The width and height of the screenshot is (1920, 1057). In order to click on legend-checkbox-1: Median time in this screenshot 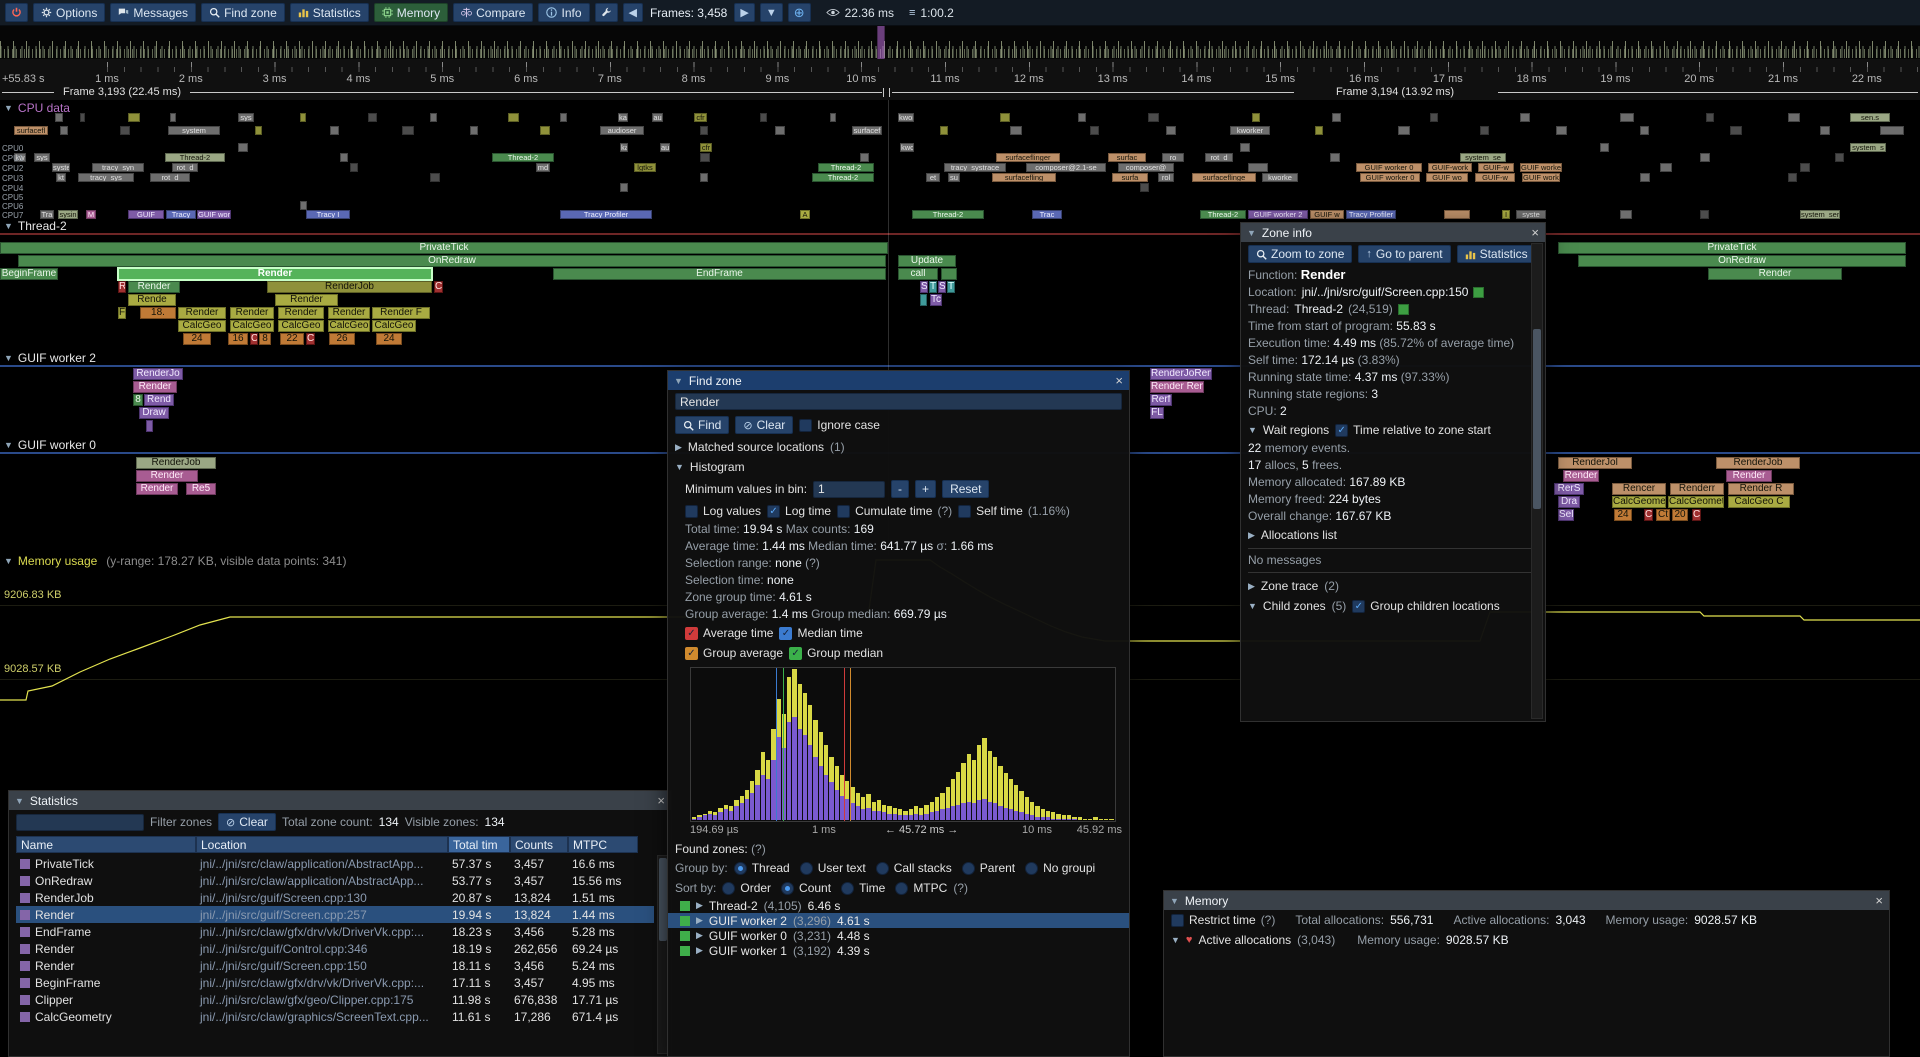, I will do `click(821, 633)`.